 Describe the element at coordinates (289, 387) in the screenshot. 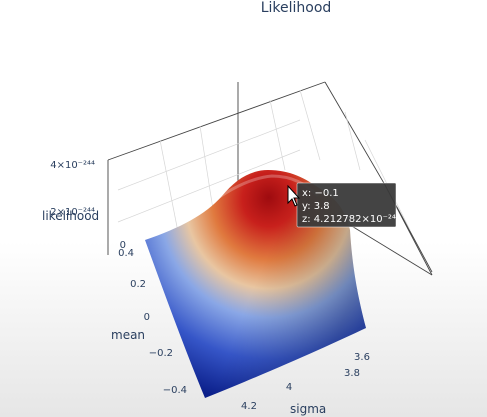

I see `y-tick-label: 4` at that location.